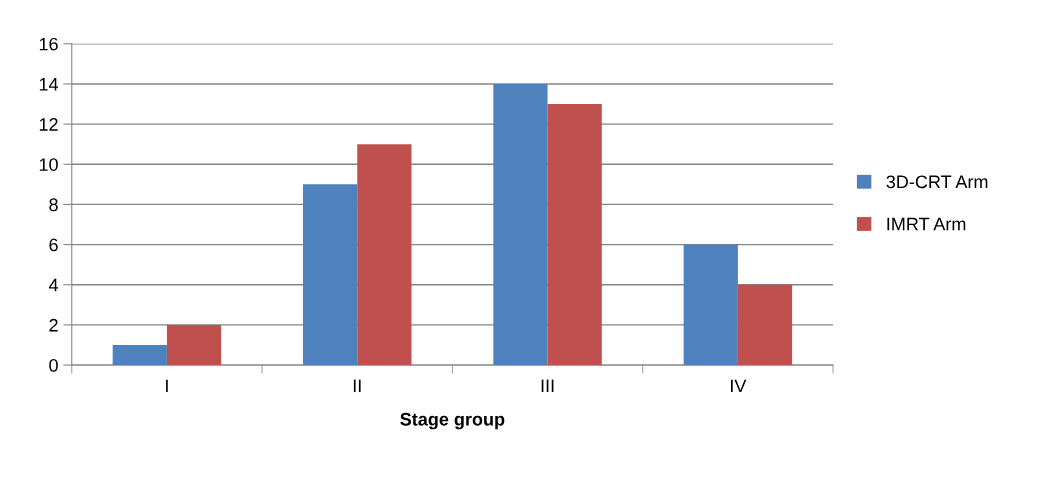  Describe the element at coordinates (53, 285) in the screenshot. I see `y-tick-label: 4` at that location.